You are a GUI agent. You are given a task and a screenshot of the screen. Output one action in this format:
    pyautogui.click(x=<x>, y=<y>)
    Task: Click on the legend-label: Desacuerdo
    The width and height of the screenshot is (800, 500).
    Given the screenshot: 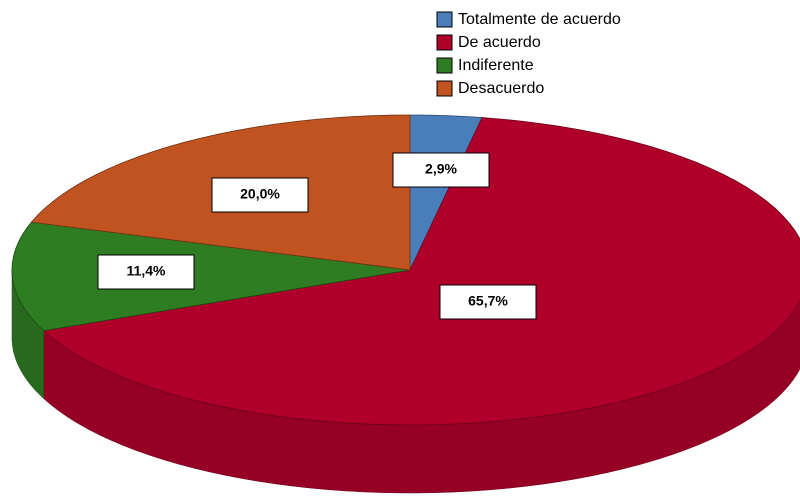 What is the action you would take?
    pyautogui.click(x=501, y=88)
    